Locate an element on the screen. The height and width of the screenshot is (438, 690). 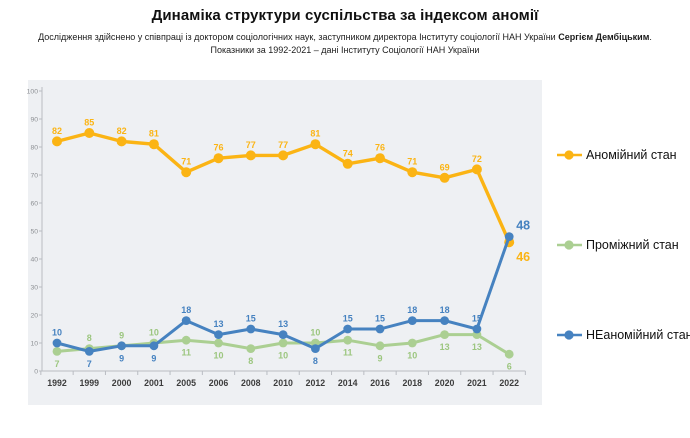
data-label-anomic: 69 is located at coordinates (445, 167).